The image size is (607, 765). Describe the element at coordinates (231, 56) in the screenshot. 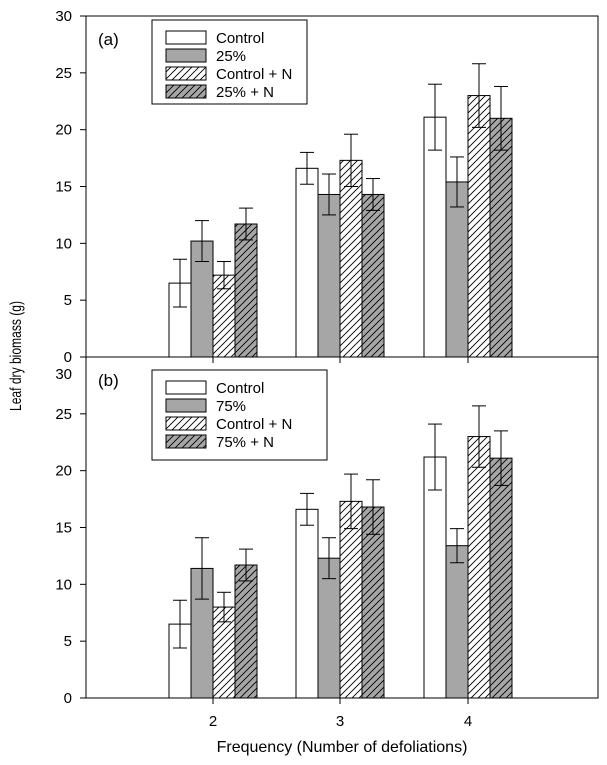

I see `legend-label: 25%` at that location.